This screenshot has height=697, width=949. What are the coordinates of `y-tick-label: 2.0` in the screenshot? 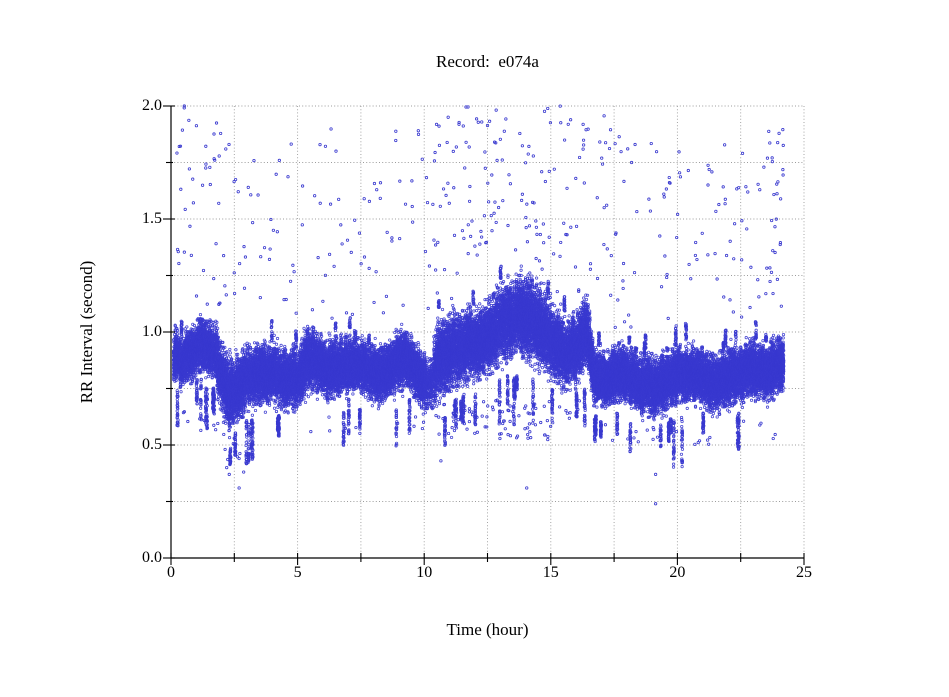 It's located at (152, 105).